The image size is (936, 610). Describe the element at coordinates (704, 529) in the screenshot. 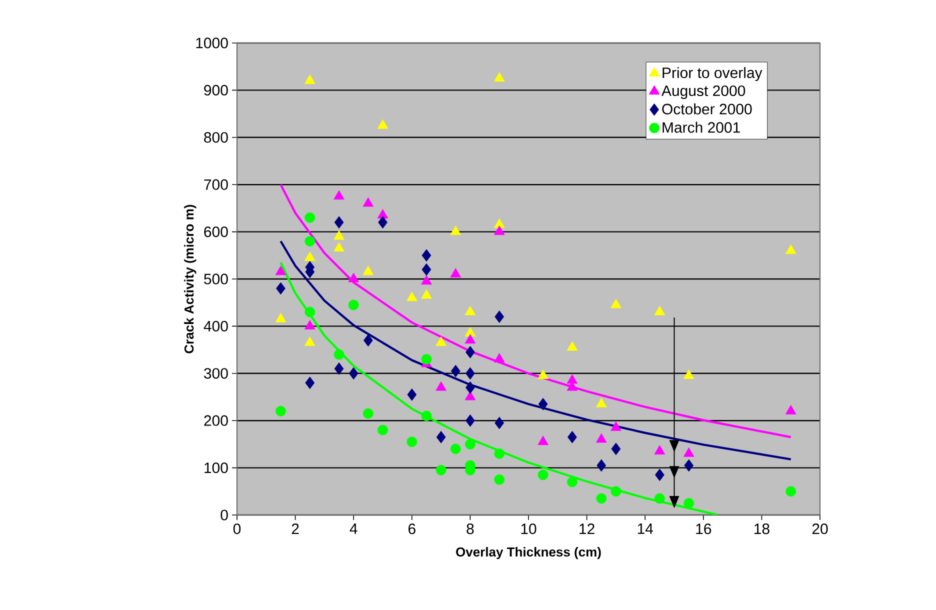

I see `x-tick-label: 16` at that location.